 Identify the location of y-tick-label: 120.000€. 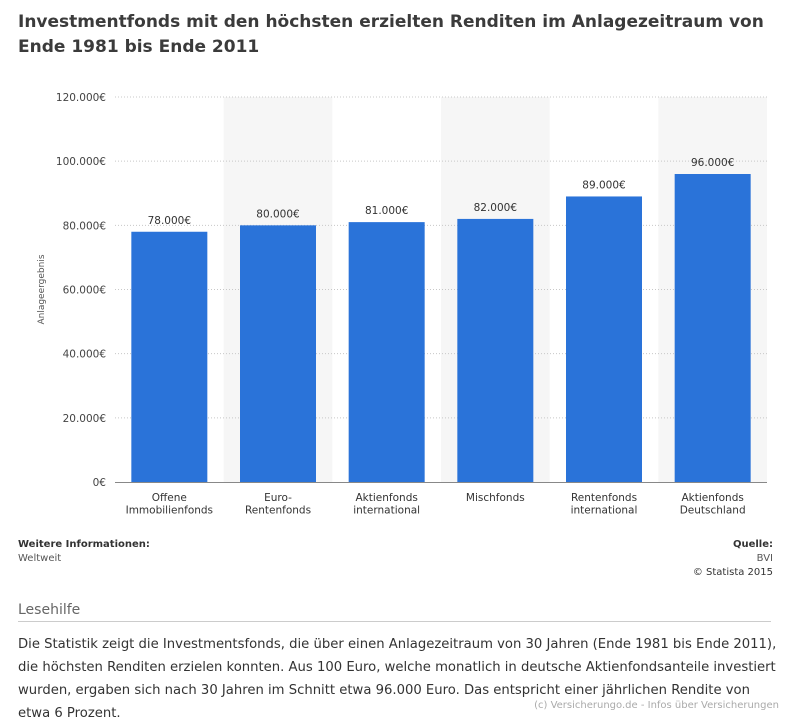
(81, 98).